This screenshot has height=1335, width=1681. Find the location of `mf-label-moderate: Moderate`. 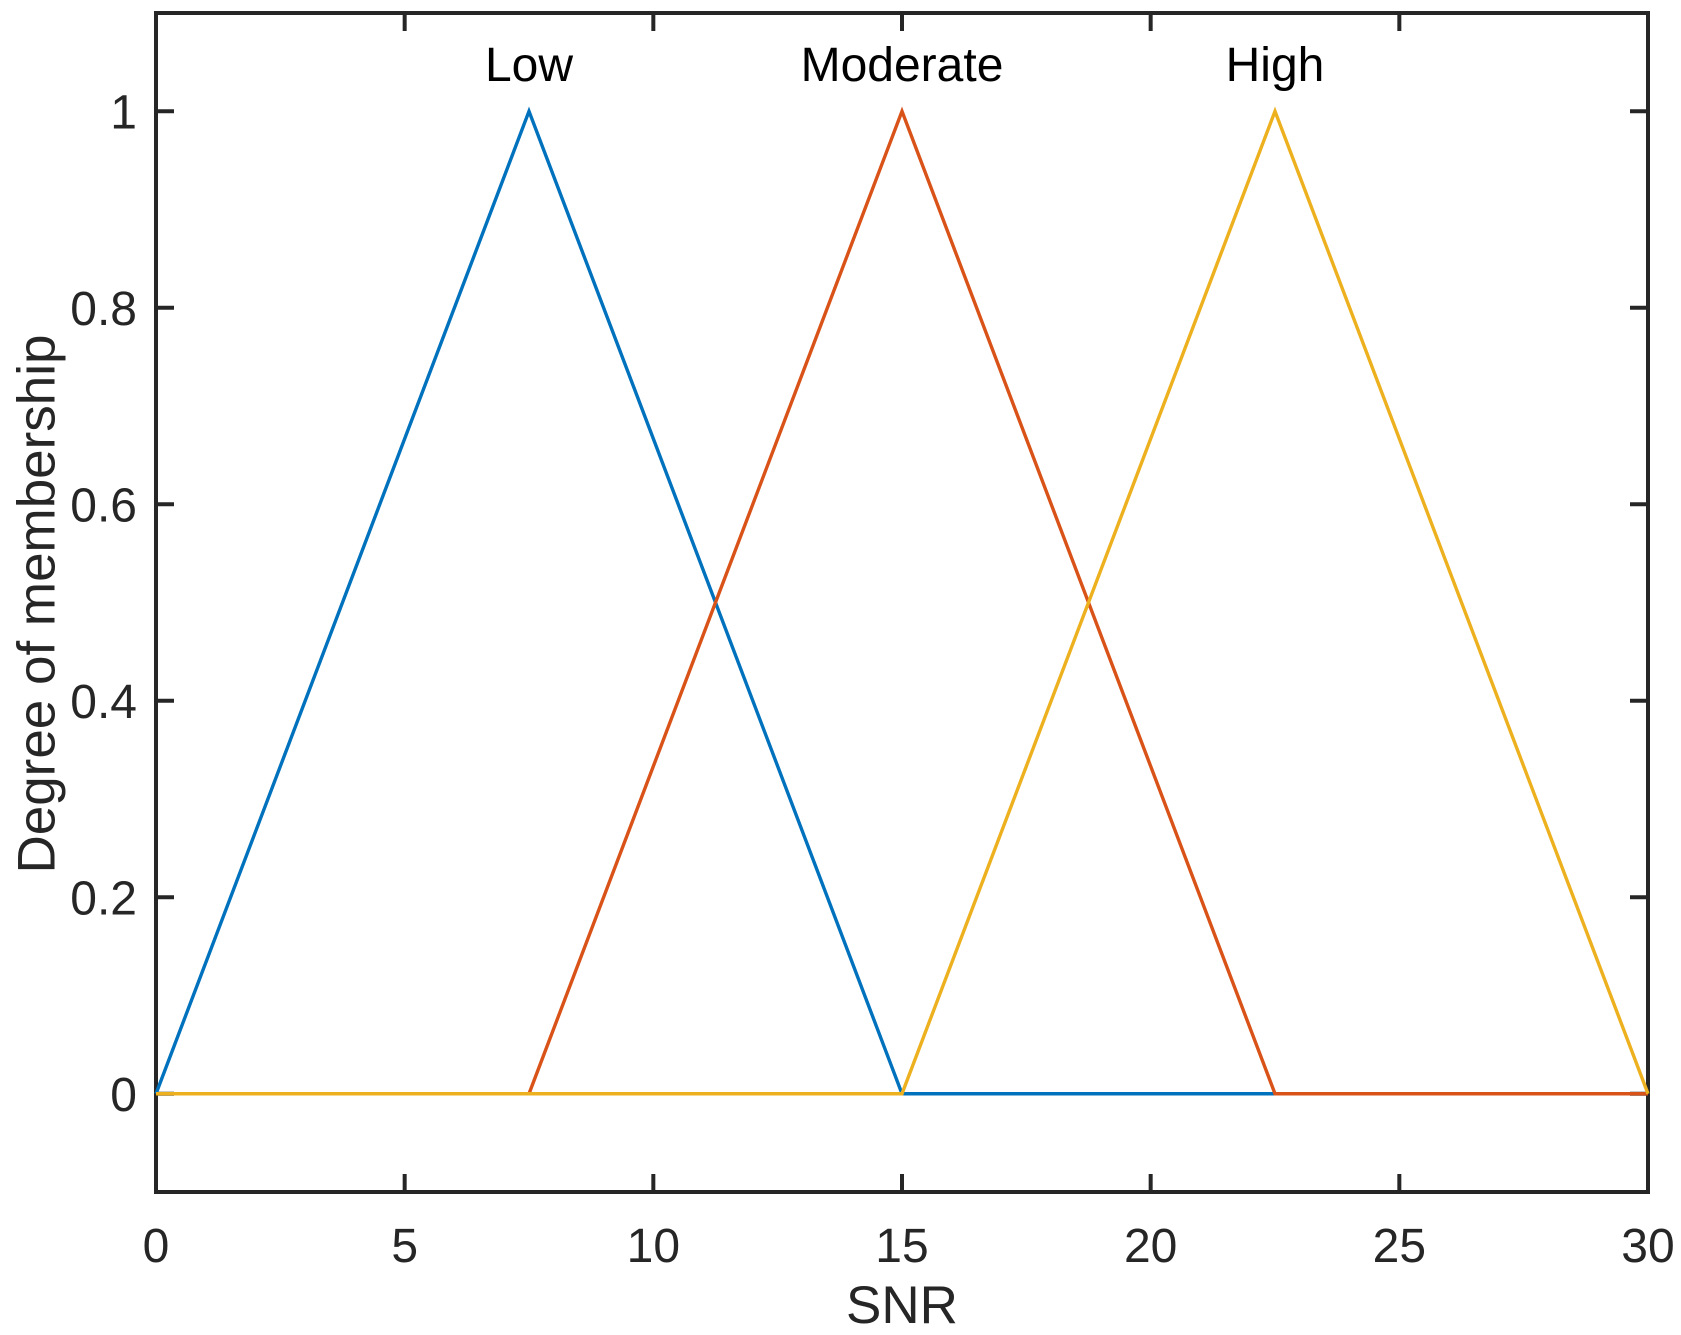

mf-label-moderate: Moderate is located at coordinates (902, 65).